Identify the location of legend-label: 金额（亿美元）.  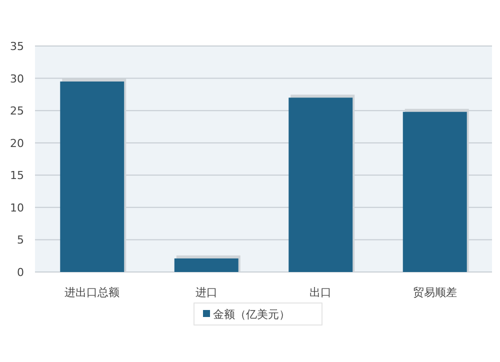
(251, 314).